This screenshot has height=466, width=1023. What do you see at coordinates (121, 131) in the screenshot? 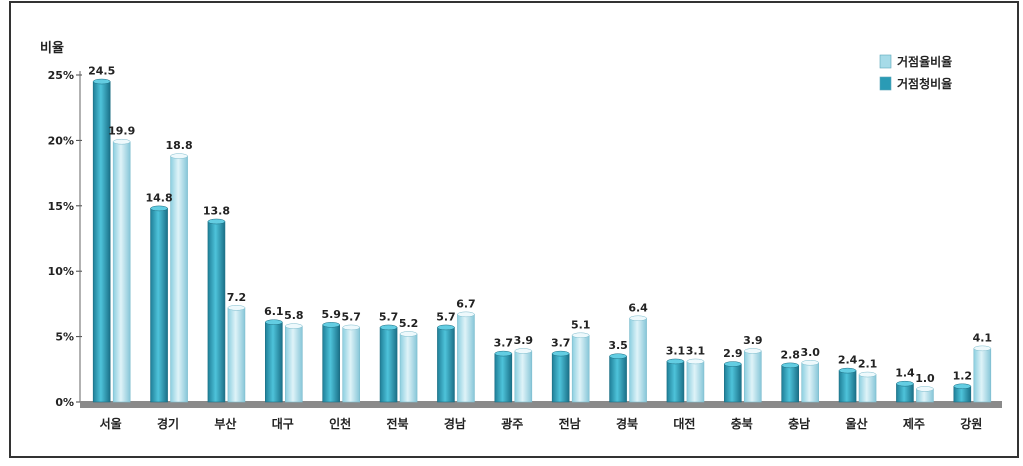
I see `data-label: 19.9` at bounding box center [121, 131].